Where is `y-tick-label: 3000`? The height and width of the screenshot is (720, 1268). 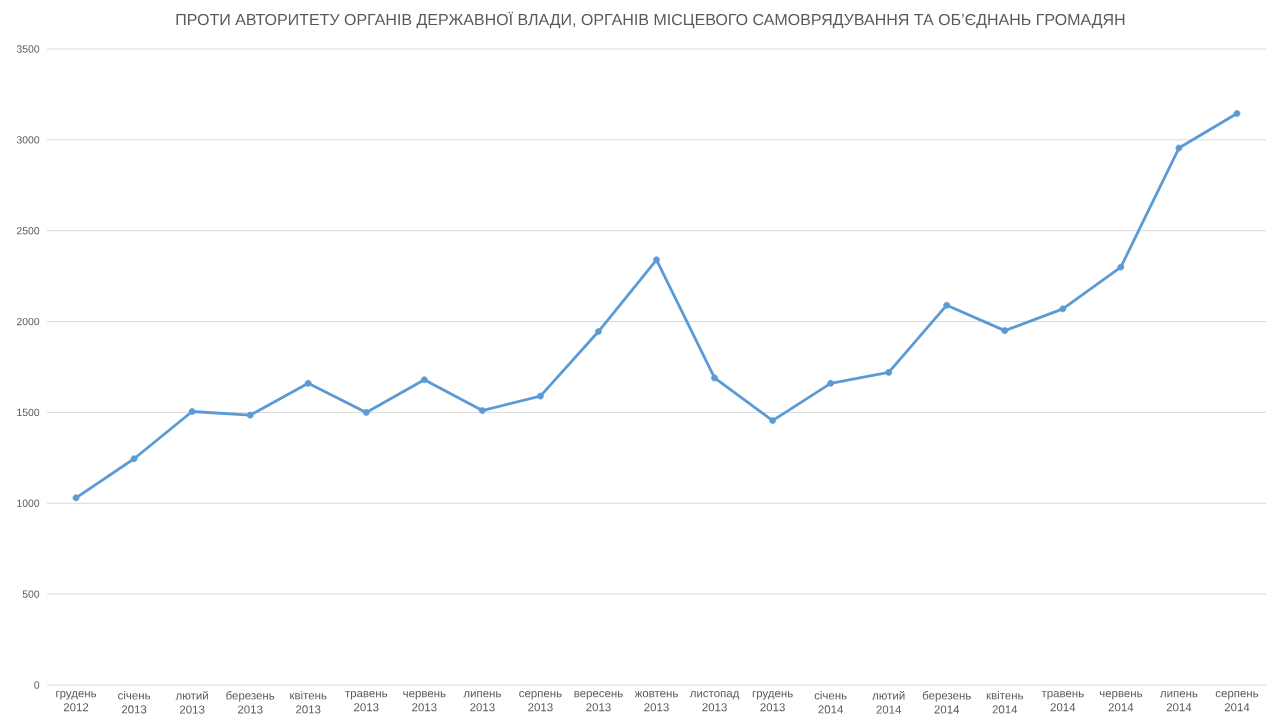 y-tick-label: 3000 is located at coordinates (28, 140).